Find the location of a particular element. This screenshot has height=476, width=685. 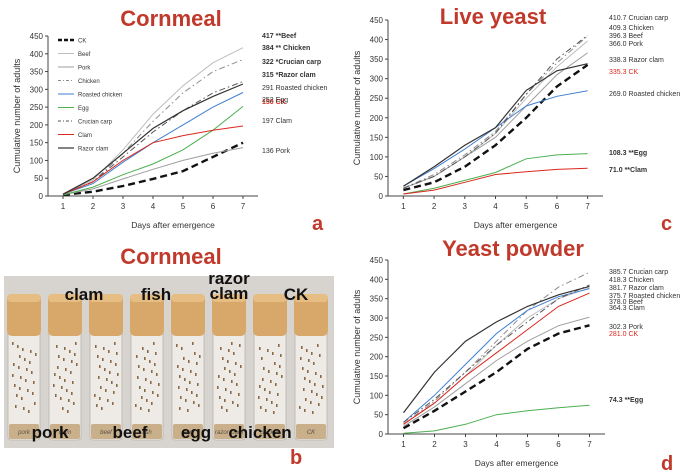

panel-letter-a: a is located at coordinates (318, 224).